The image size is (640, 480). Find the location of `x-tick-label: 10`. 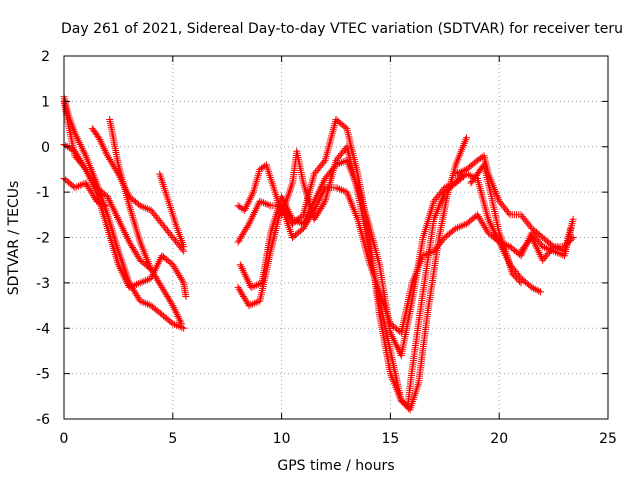

x-tick-label: 10 is located at coordinates (282, 439).